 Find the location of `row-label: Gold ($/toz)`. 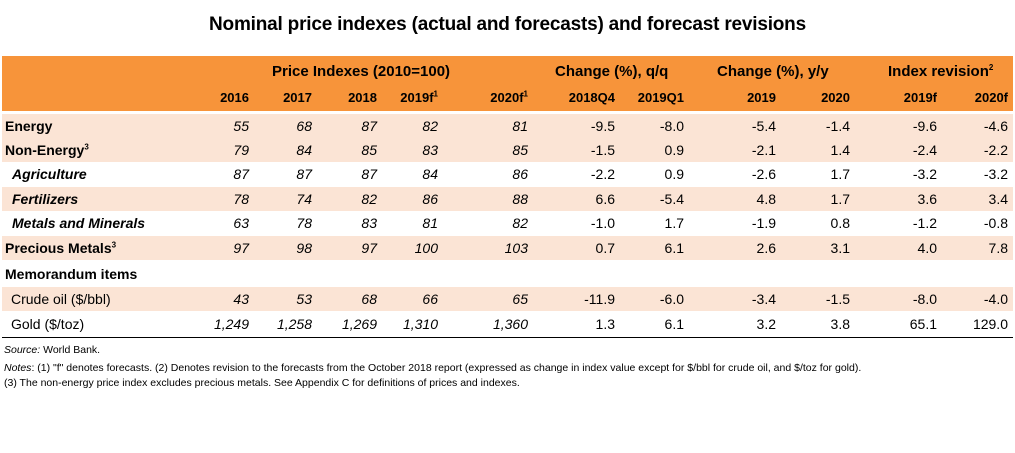

row-label: Gold ($/toz) is located at coordinates (47, 324).